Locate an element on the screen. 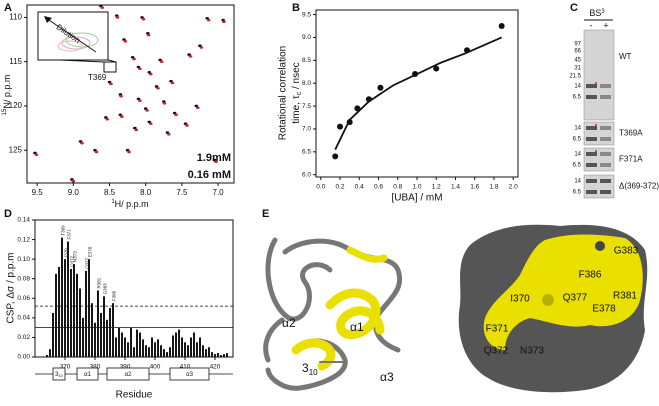 The height and width of the screenshot is (406, 659). y-tick-label: 0.12 is located at coordinates (23, 239).